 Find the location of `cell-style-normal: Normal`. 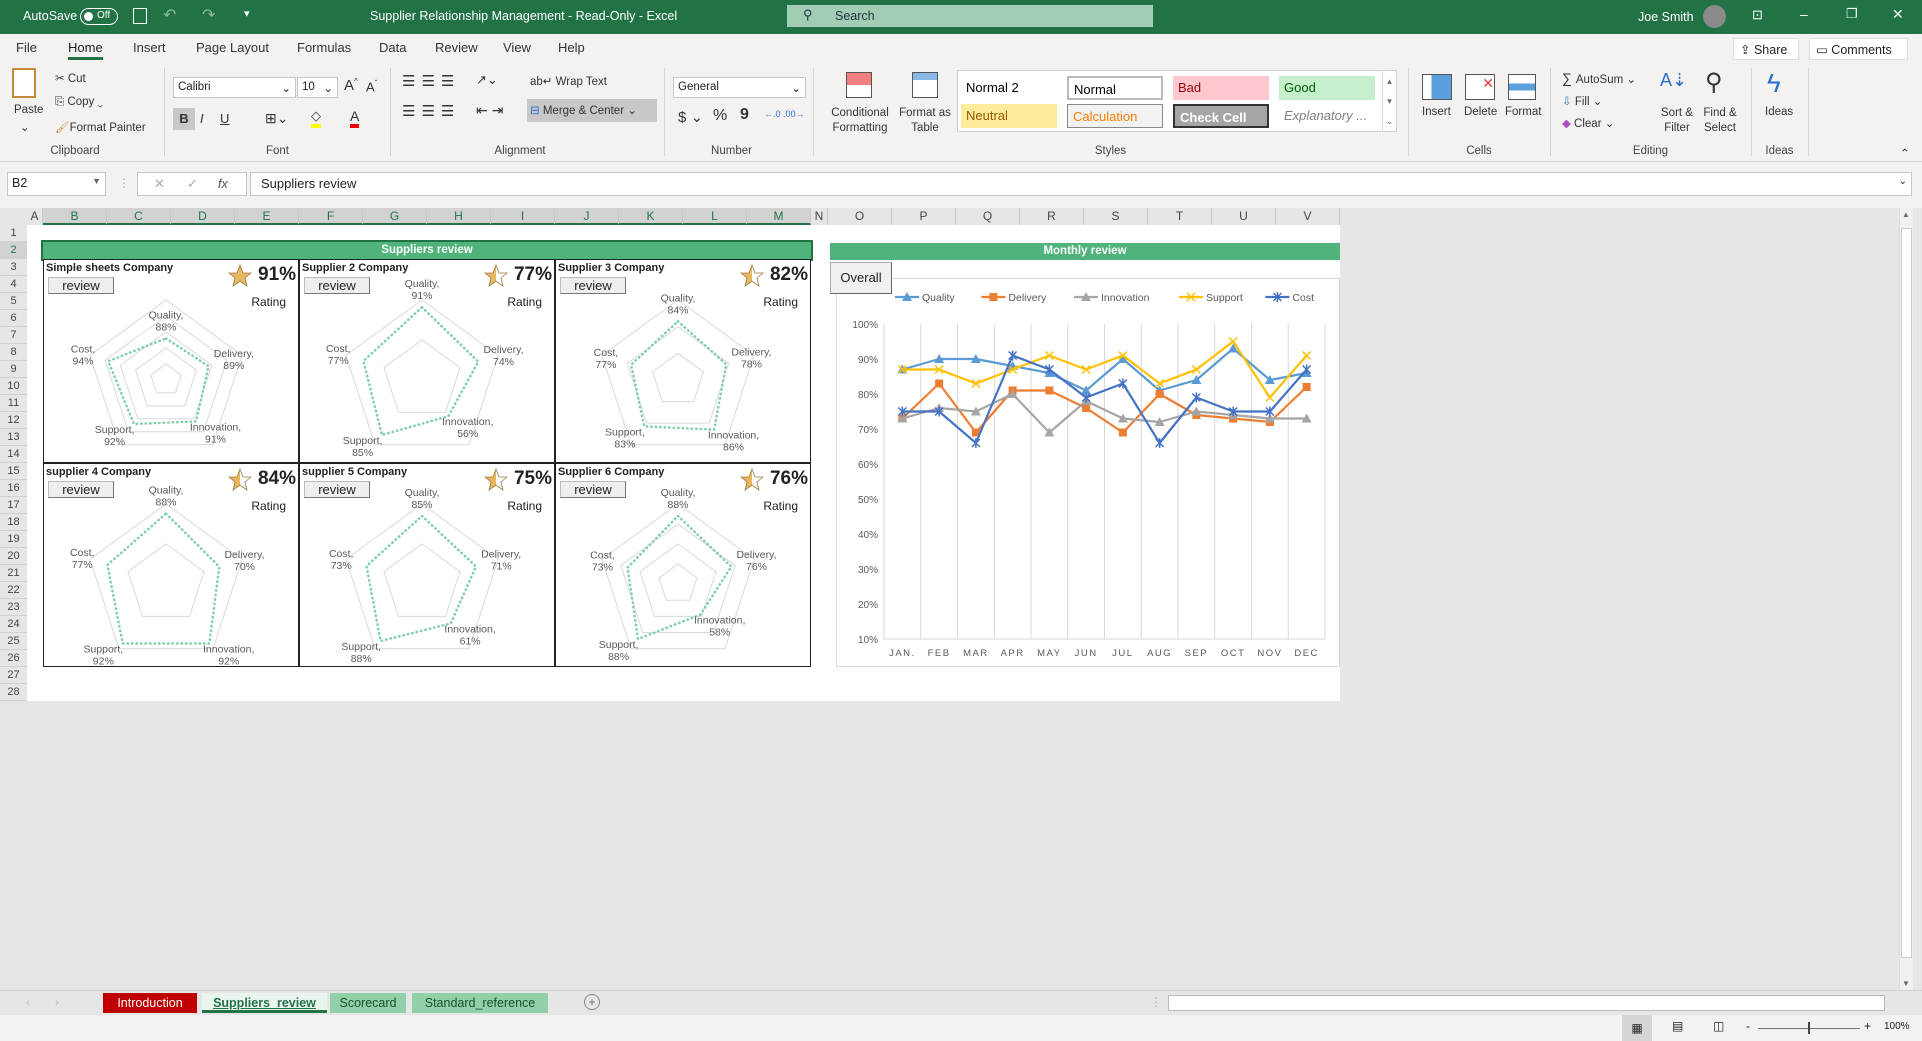

cell-style-normal: Normal is located at coordinates (1115, 88).